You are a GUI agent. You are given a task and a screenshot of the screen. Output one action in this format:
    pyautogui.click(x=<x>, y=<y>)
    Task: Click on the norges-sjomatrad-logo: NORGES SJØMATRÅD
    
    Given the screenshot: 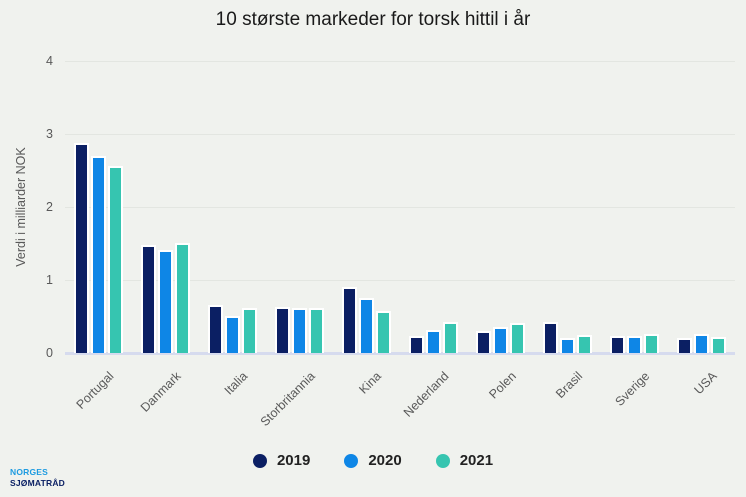 What is the action you would take?
    pyautogui.click(x=37, y=477)
    